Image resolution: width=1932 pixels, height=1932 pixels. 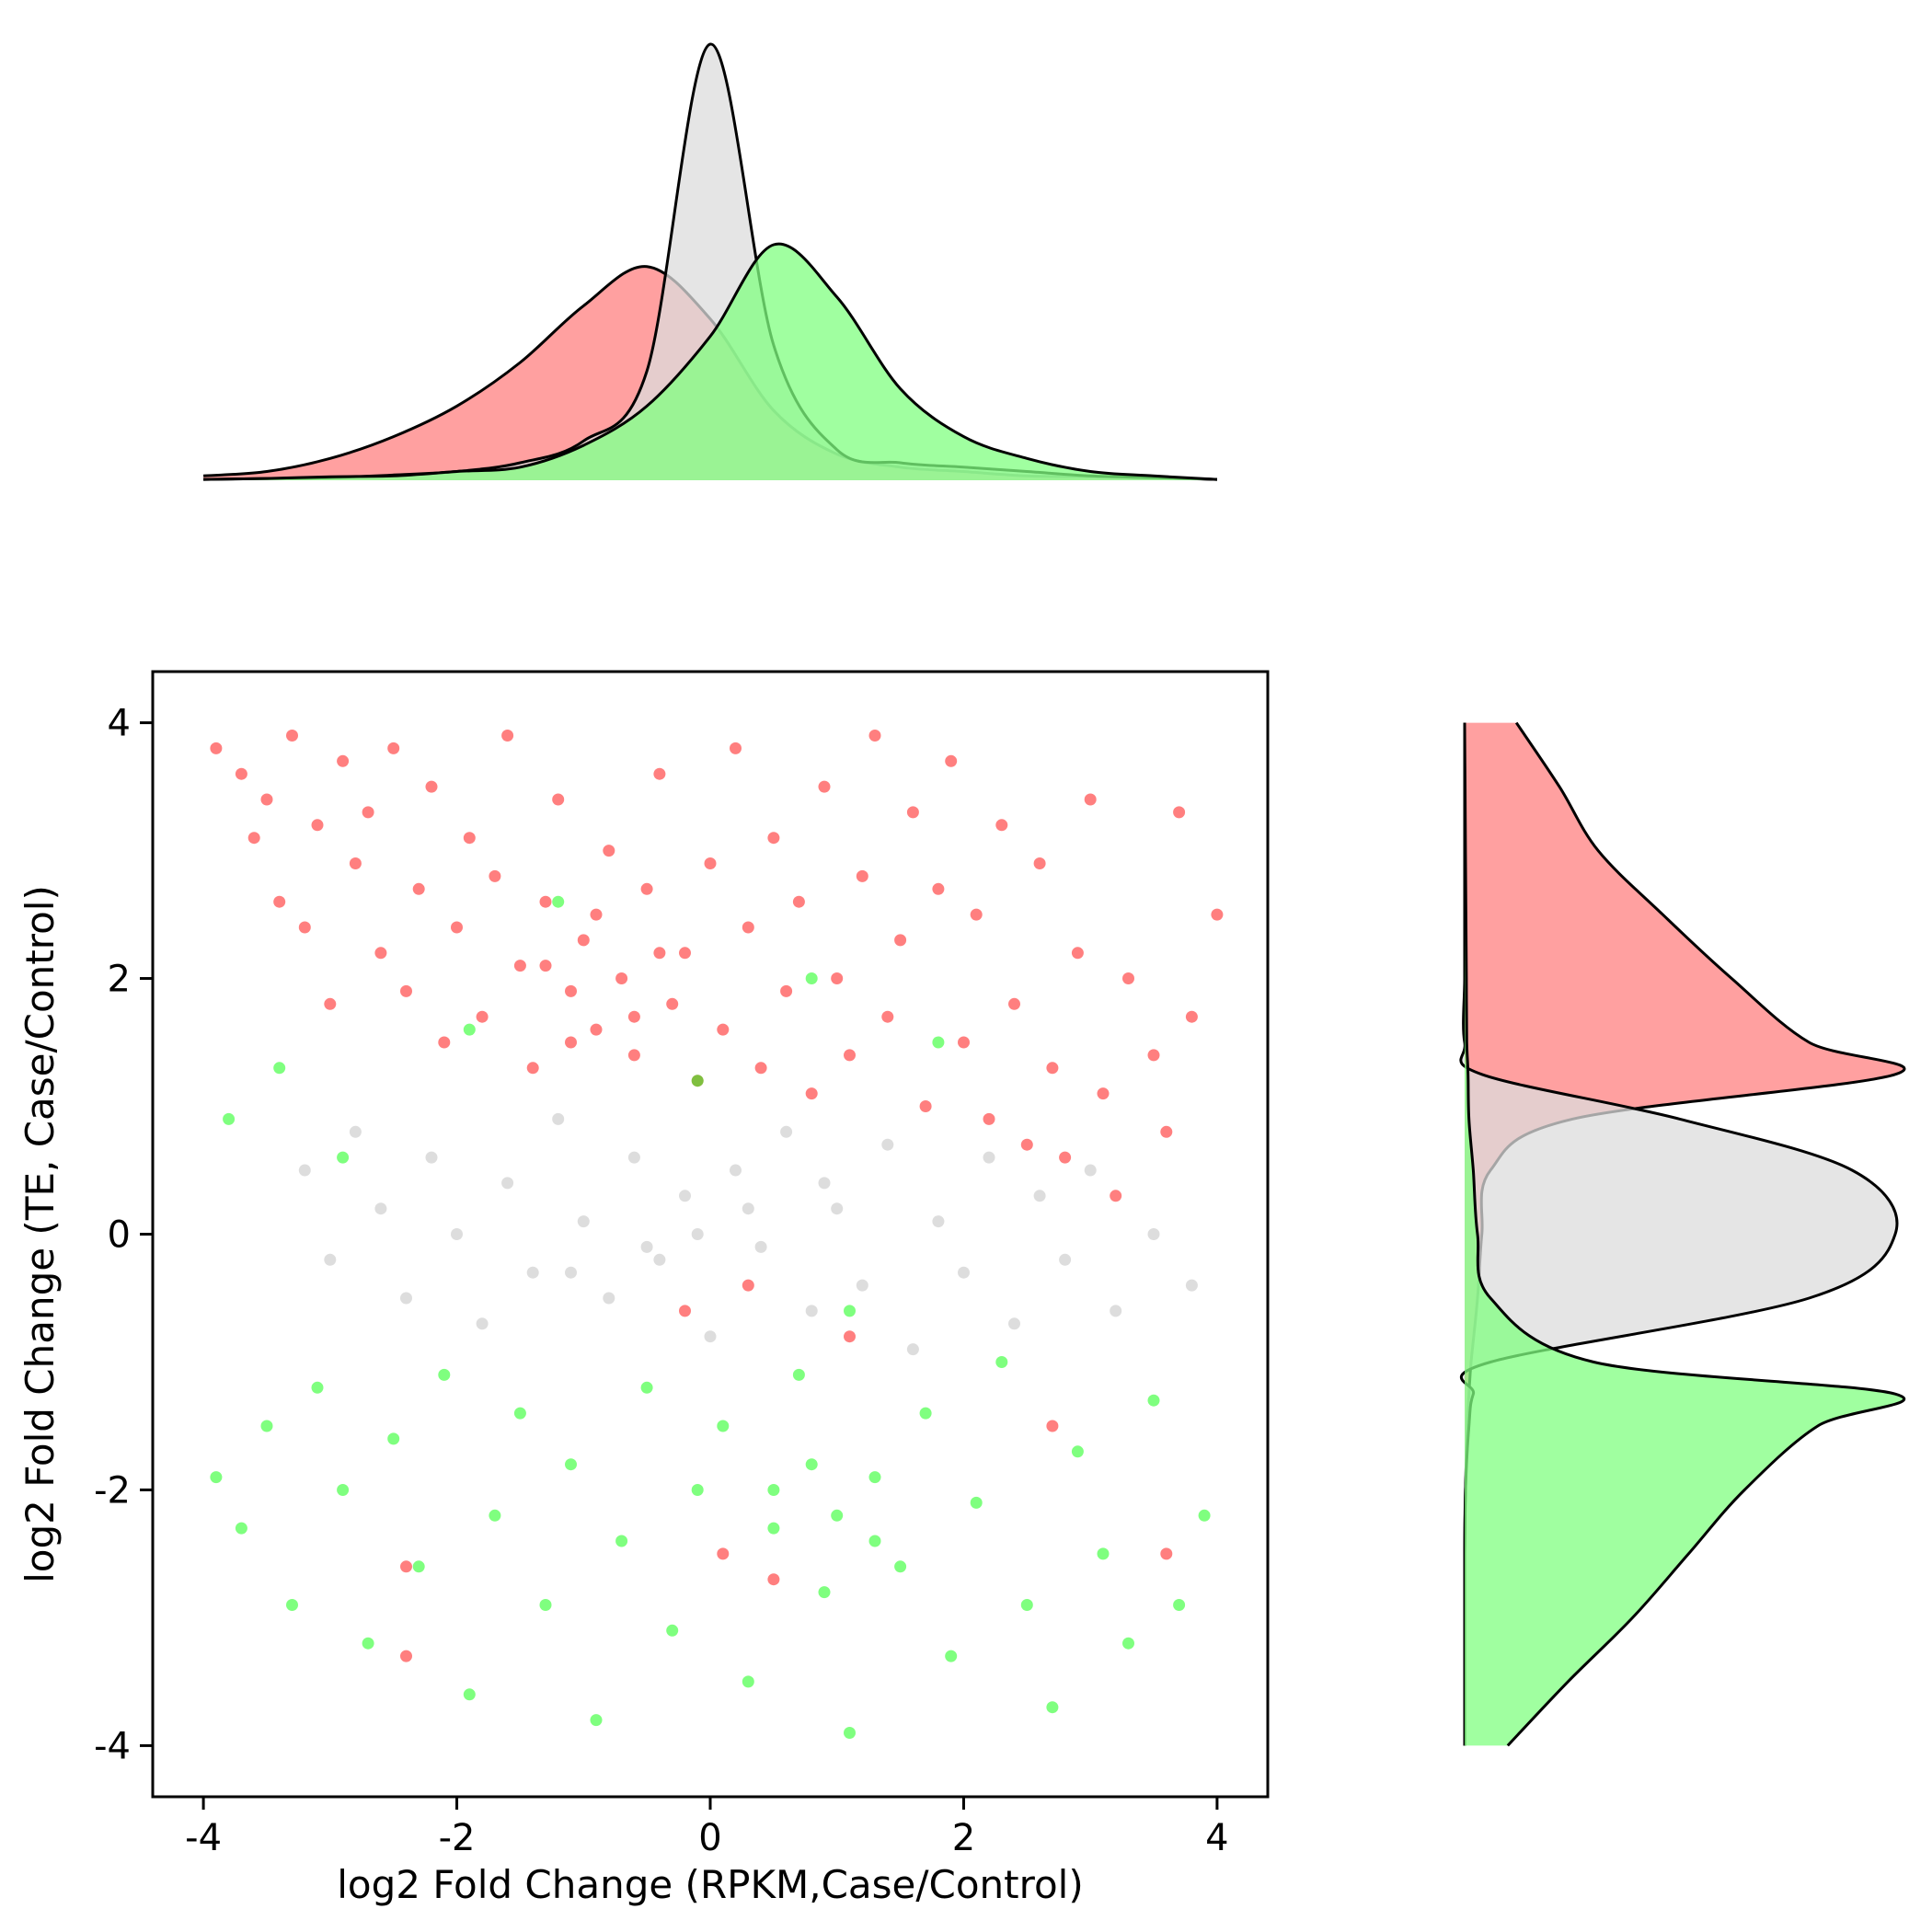 What do you see at coordinates (710, 1884) in the screenshot?
I see `x-axis-label: log2 Fold Change (RPKM,Case/Control)` at bounding box center [710, 1884].